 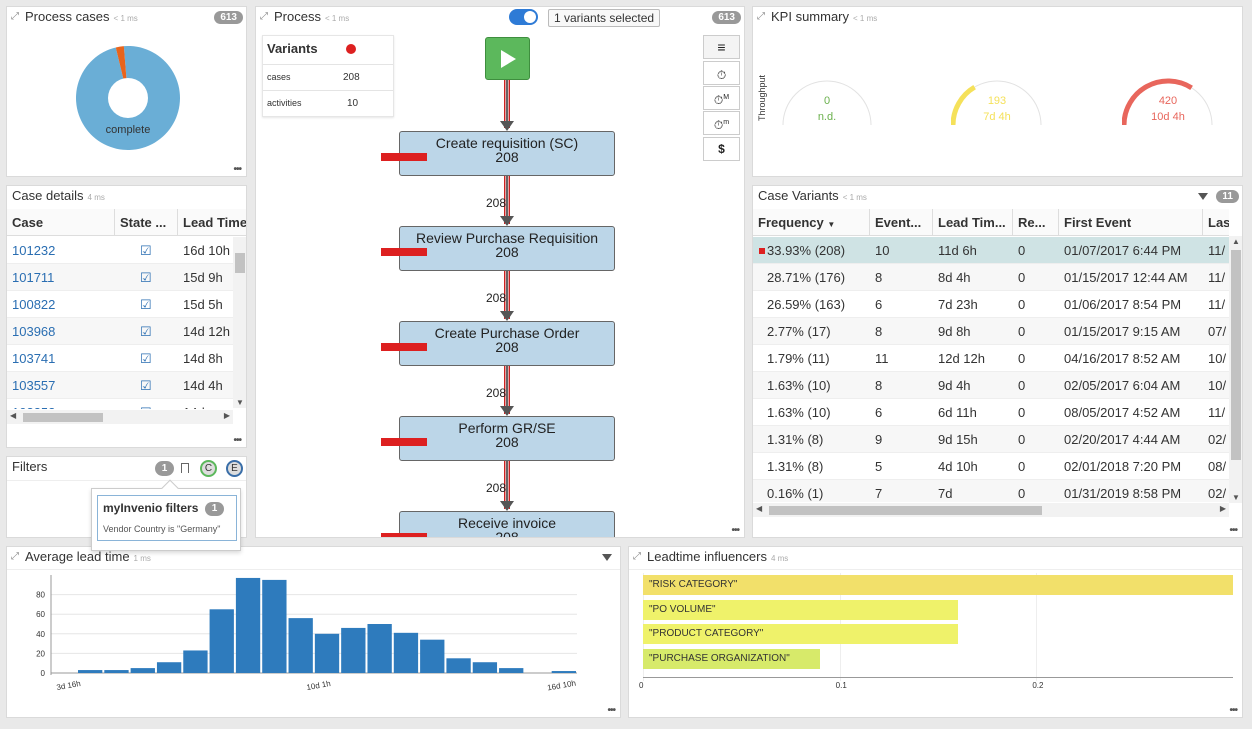 I want to click on case-id-link: 103557, so click(x=34, y=385).